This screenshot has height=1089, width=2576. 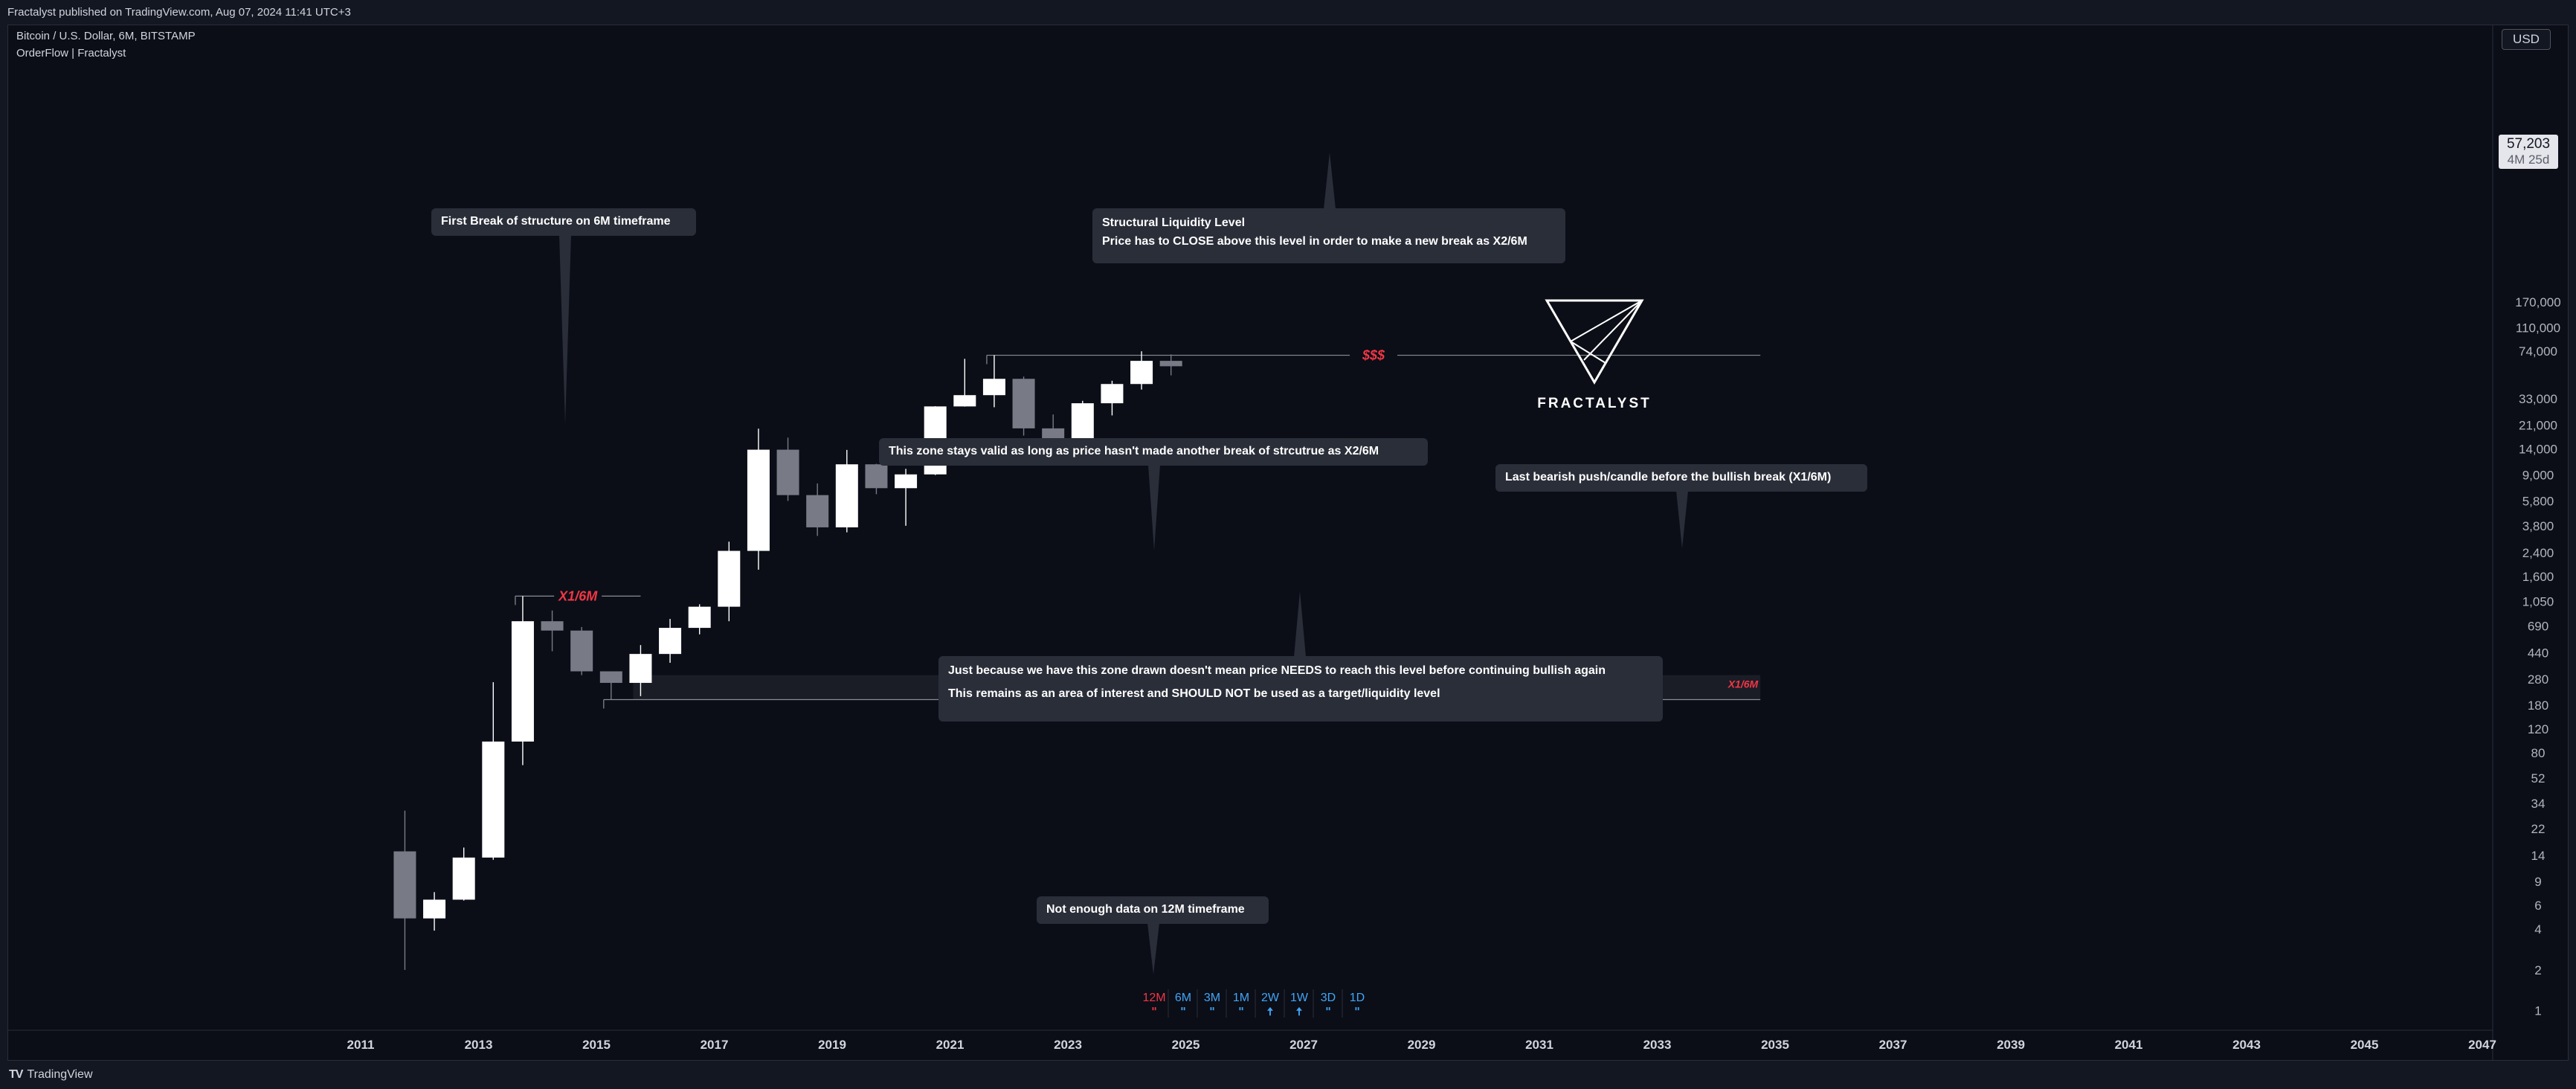 I want to click on time-tick-label: 2033, so click(x=1657, y=1045).